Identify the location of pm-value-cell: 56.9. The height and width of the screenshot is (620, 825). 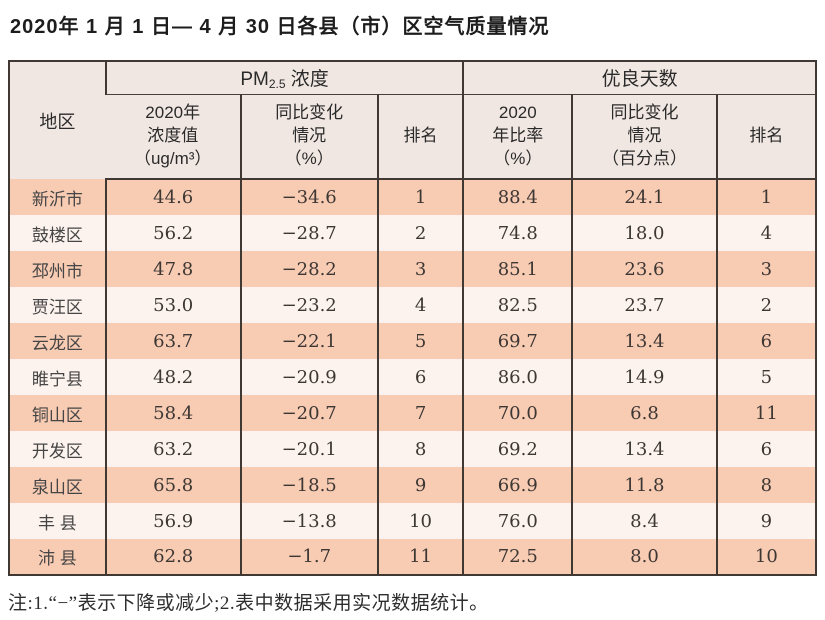
(172, 521).